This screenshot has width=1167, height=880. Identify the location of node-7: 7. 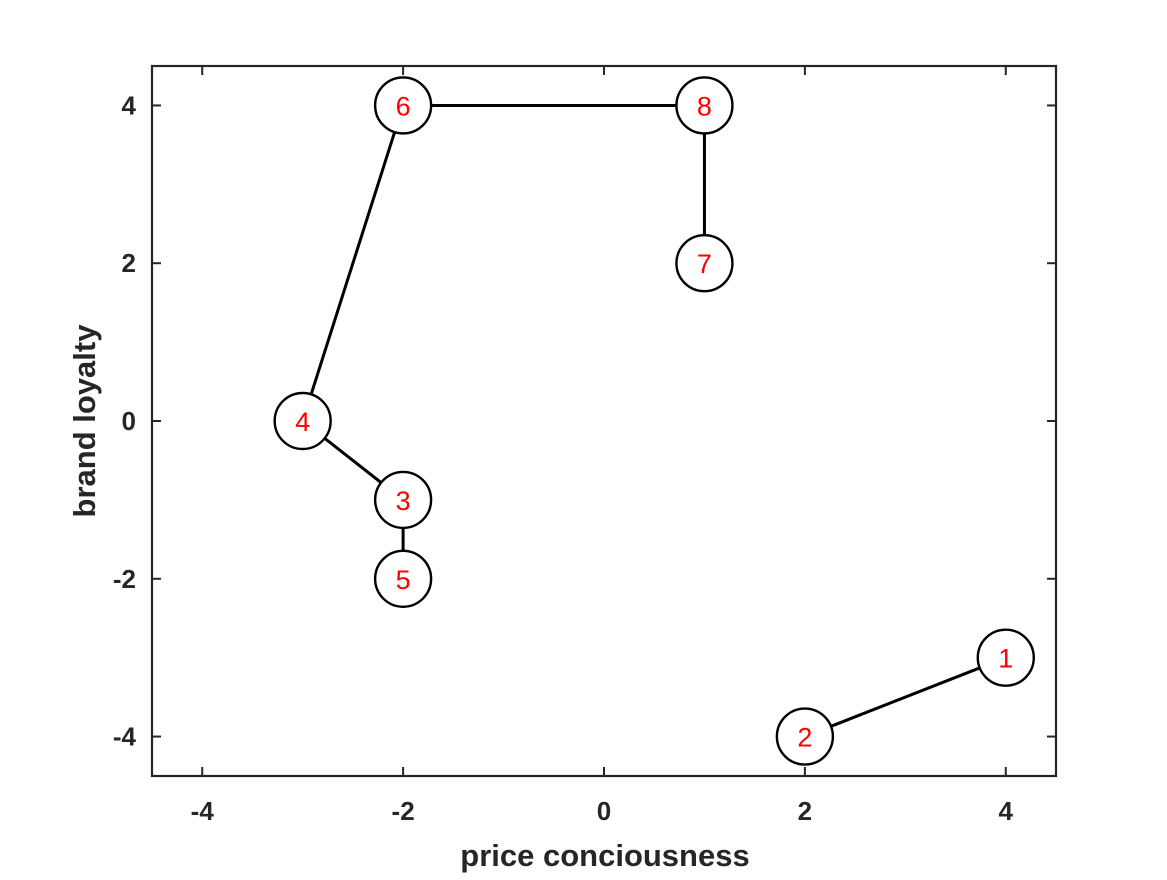
(704, 263).